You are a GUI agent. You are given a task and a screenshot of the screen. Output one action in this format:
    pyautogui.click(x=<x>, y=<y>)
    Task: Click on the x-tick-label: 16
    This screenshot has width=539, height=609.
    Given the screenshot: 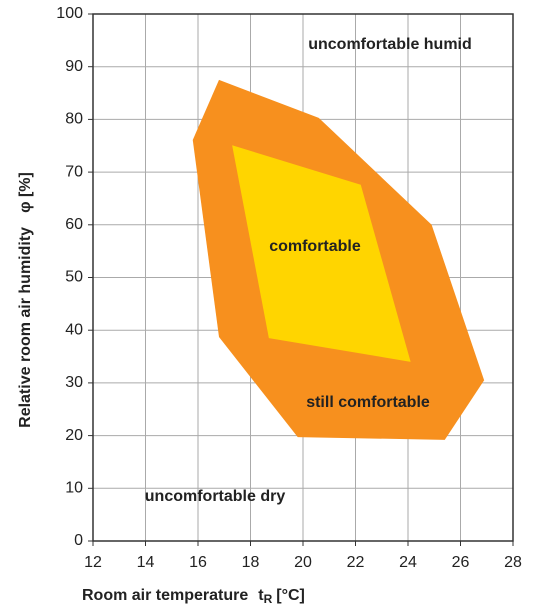 What is the action you would take?
    pyautogui.click(x=198, y=562)
    